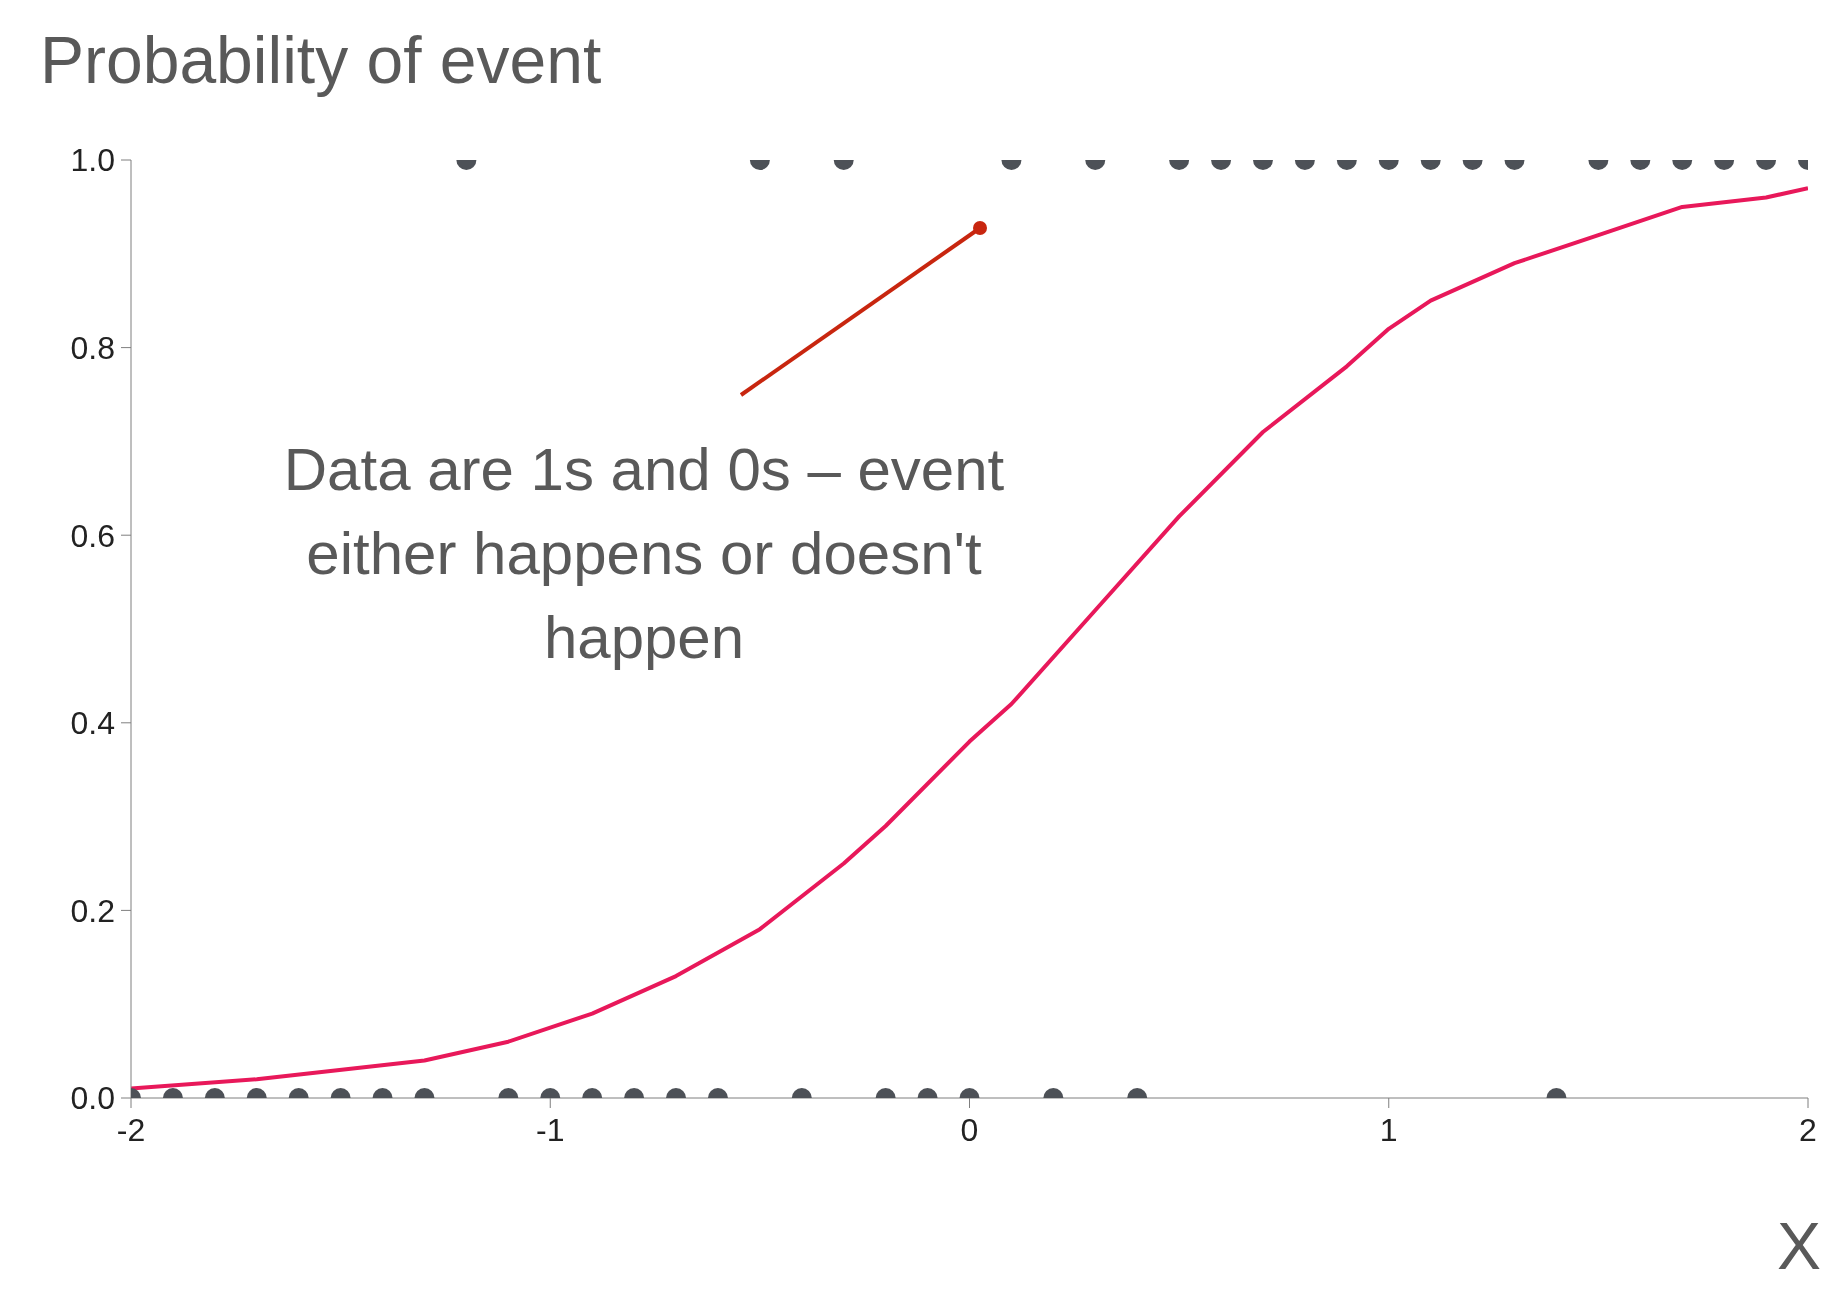 The height and width of the screenshot is (1299, 1829). I want to click on x-axis-title: X, so click(1798, 1246).